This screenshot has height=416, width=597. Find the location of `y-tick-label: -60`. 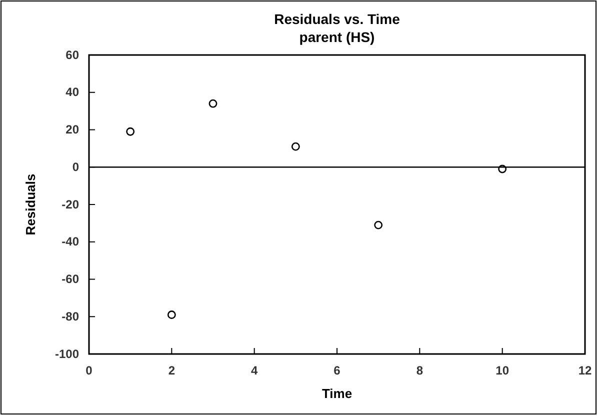

y-tick-label: -60 is located at coordinates (71, 279).